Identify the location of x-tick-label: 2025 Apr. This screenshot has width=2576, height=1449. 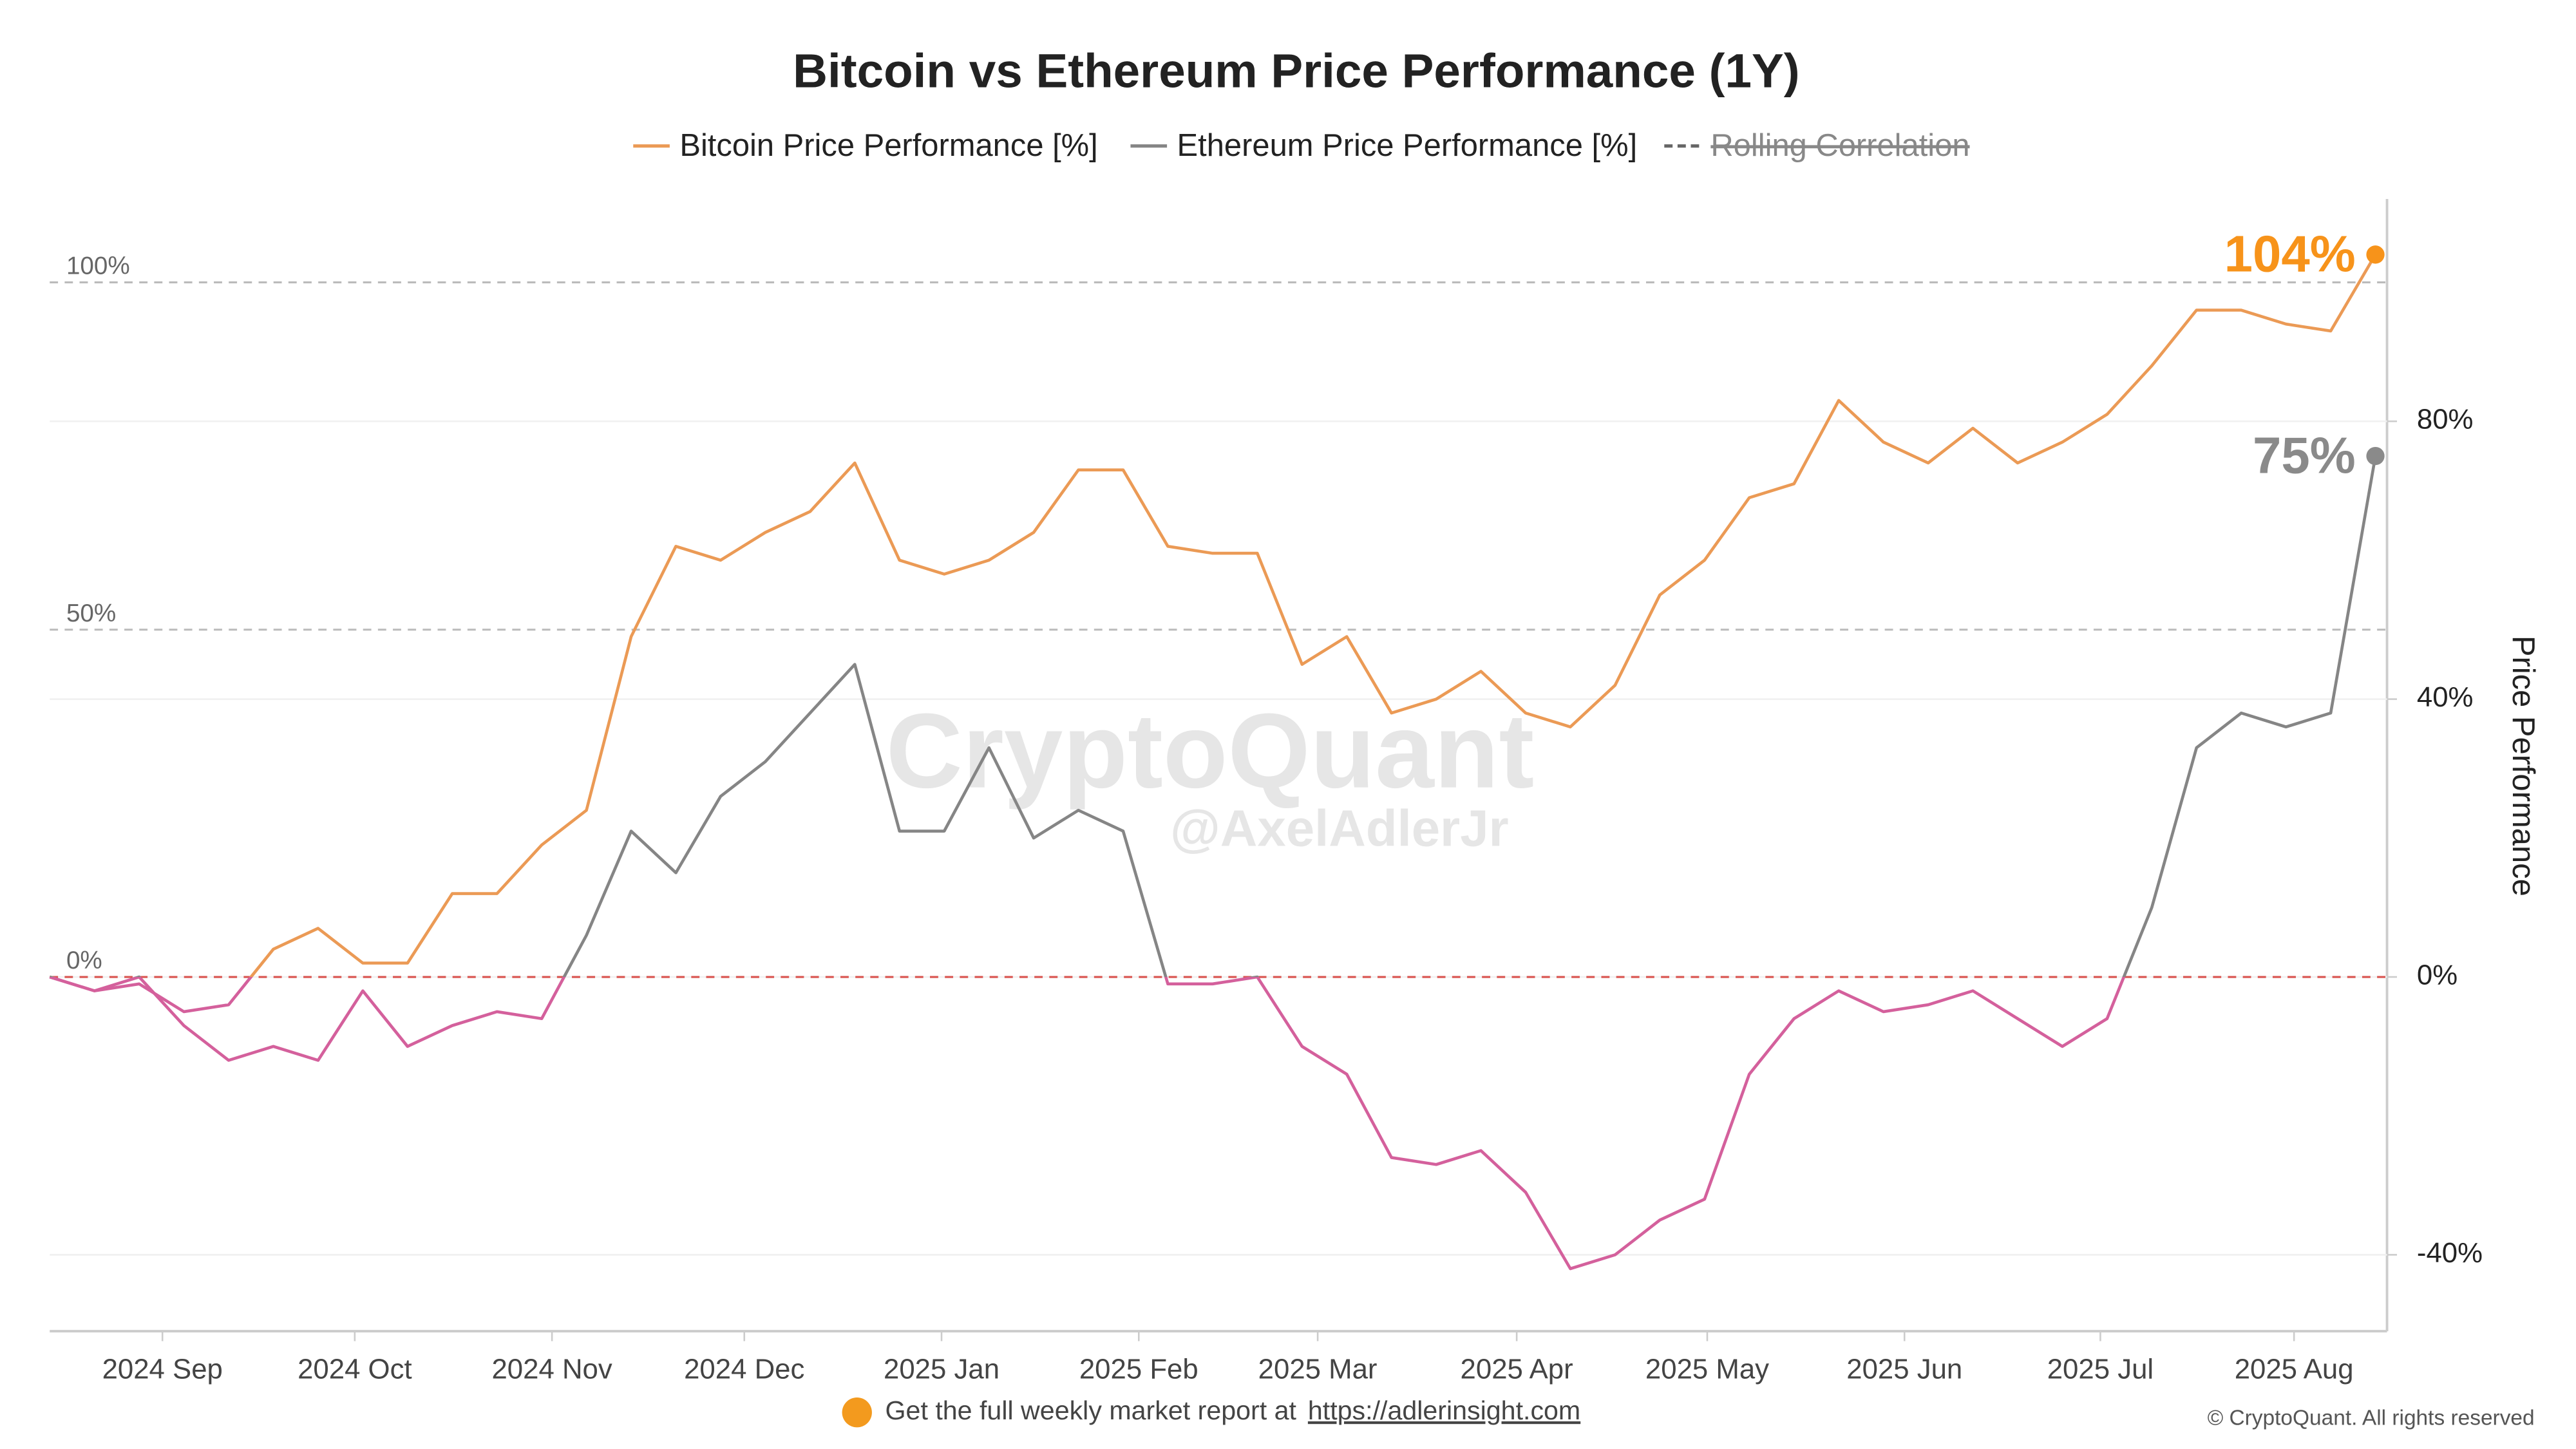
(1517, 1369).